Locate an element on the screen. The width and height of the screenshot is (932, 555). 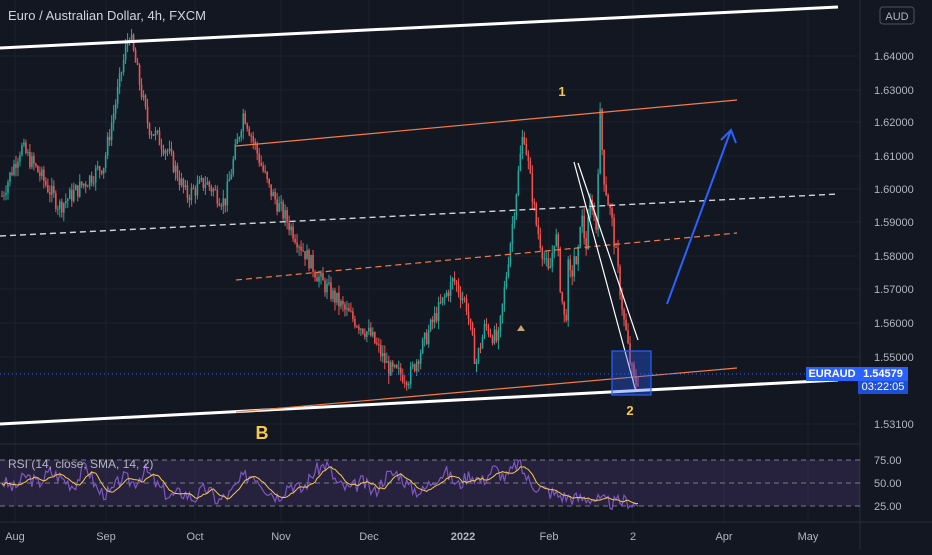
rsi-legend: RSI (14, close, SMA, 14, 2) is located at coordinates (81, 464).